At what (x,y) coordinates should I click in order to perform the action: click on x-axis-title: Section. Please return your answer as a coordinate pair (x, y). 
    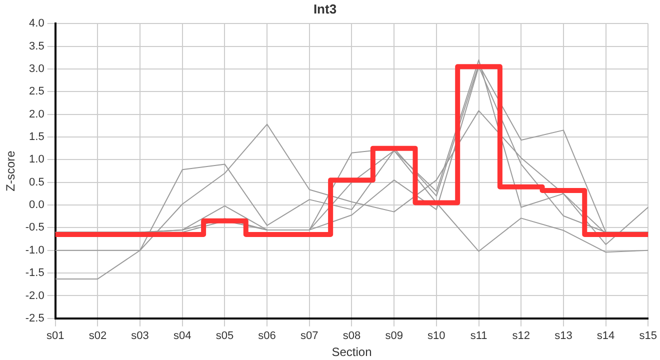
    Looking at the image, I should click on (352, 352).